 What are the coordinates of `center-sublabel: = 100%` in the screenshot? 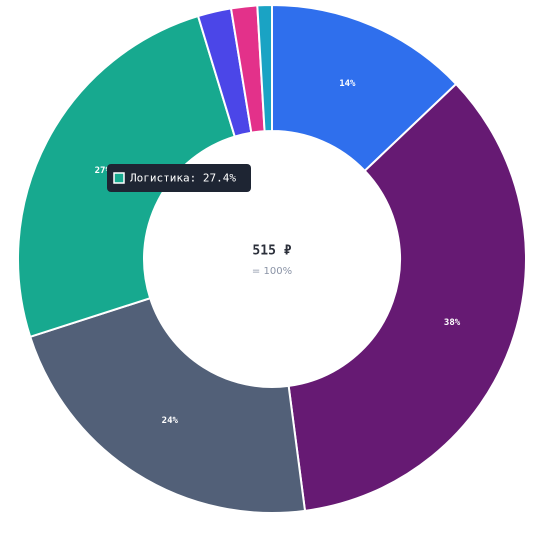 It's located at (272, 271).